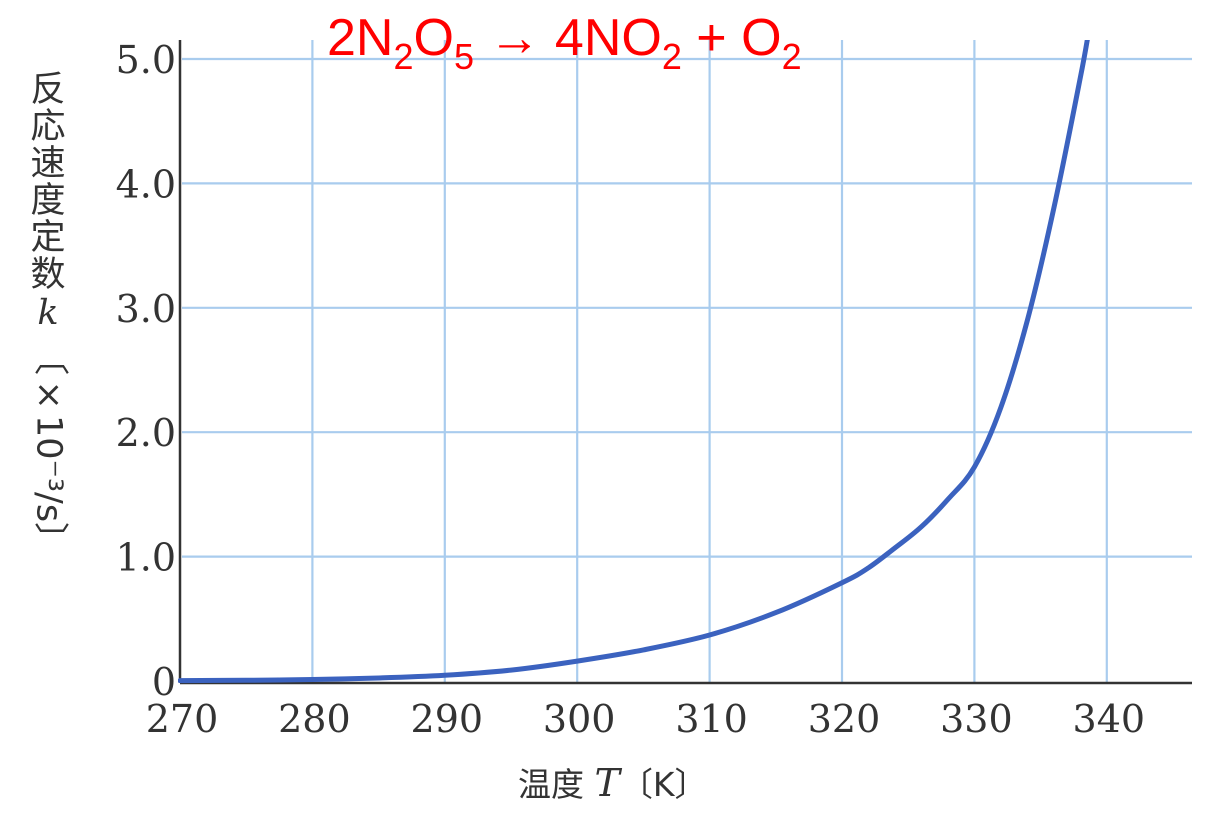 The width and height of the screenshot is (1206, 815). I want to click on y-tick-label: 3.0, so click(146, 309).